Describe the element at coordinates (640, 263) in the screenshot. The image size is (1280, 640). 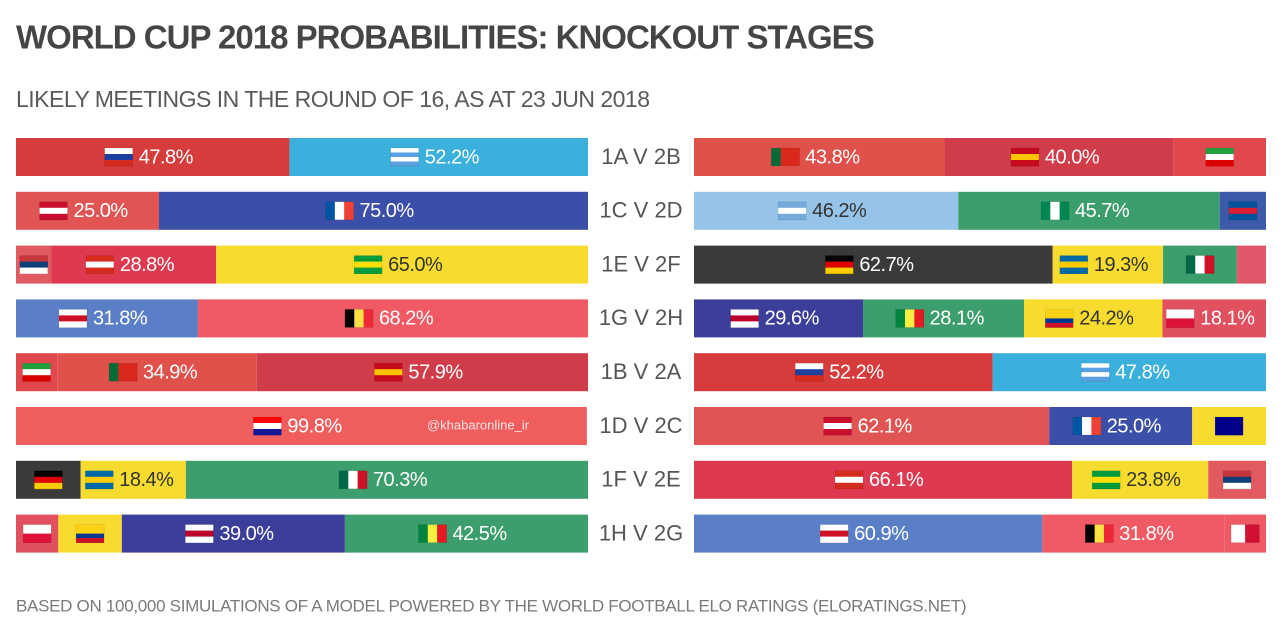
I see `match-label: 1E V 2F` at that location.